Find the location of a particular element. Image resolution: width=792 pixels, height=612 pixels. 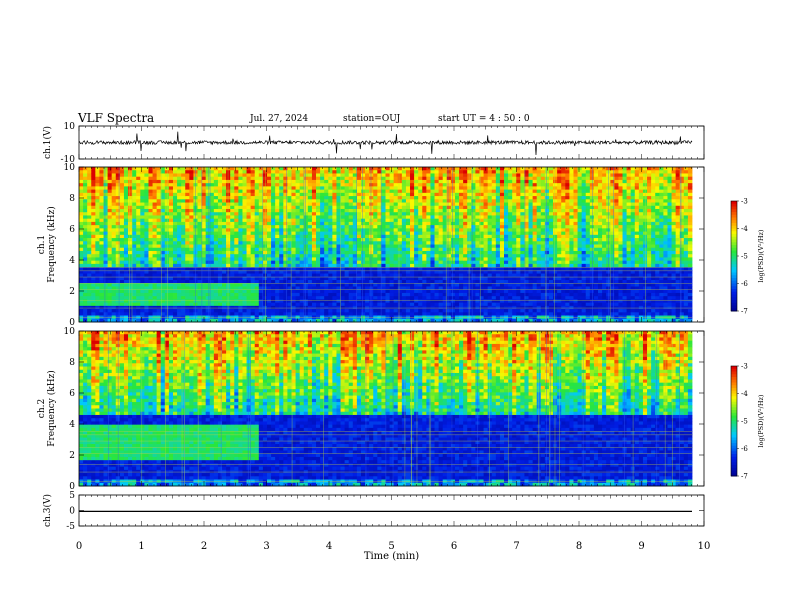

xaxis-label: Time (min) is located at coordinates (391, 556).